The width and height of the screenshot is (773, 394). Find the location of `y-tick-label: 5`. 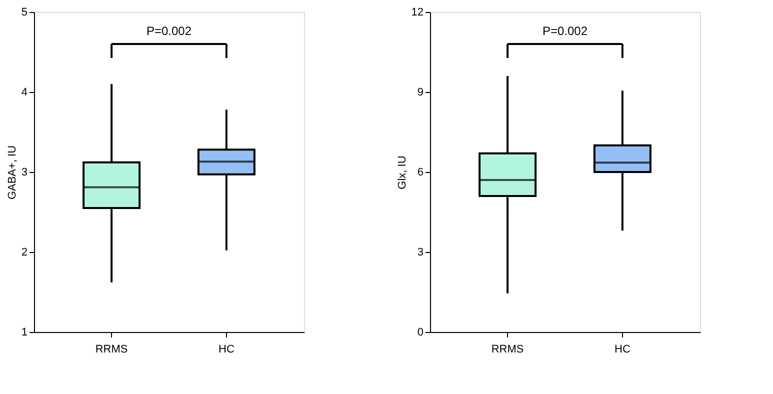

y-tick-label: 5 is located at coordinates (24, 12).